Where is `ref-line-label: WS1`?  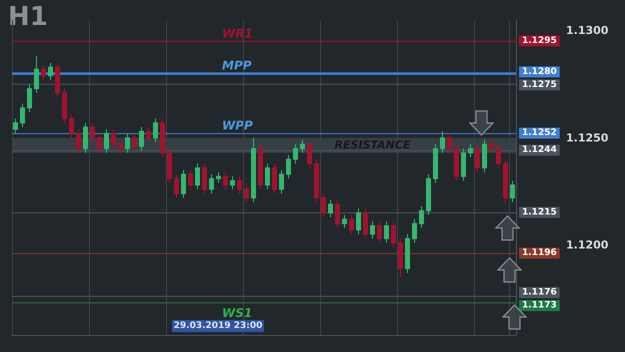
ref-line-label: WS1 is located at coordinates (237, 313).